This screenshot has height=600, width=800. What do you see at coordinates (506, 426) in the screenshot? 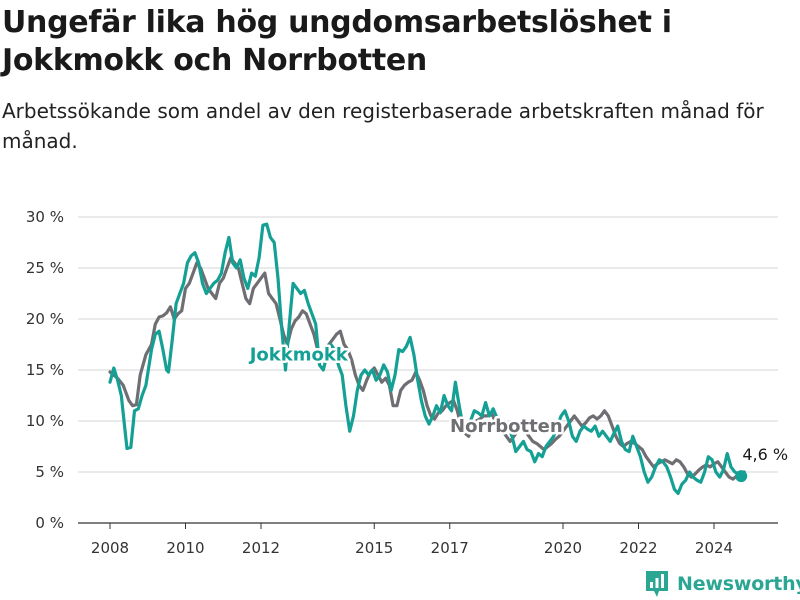
I see `series-label-norrbotten: Norrbotten` at bounding box center [506, 426].